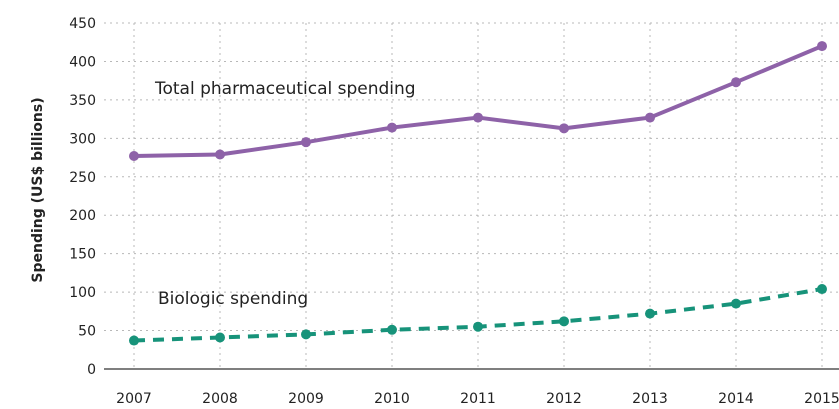  What do you see at coordinates (87, 332) in the screenshot?
I see `y-tick-label: 50` at bounding box center [87, 332].